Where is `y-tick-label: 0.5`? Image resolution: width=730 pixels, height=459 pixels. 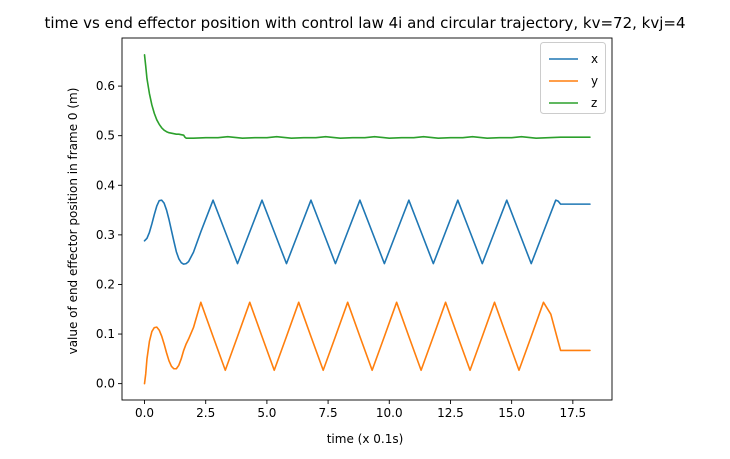
y-tick-label: 0.5 is located at coordinates (105, 136).